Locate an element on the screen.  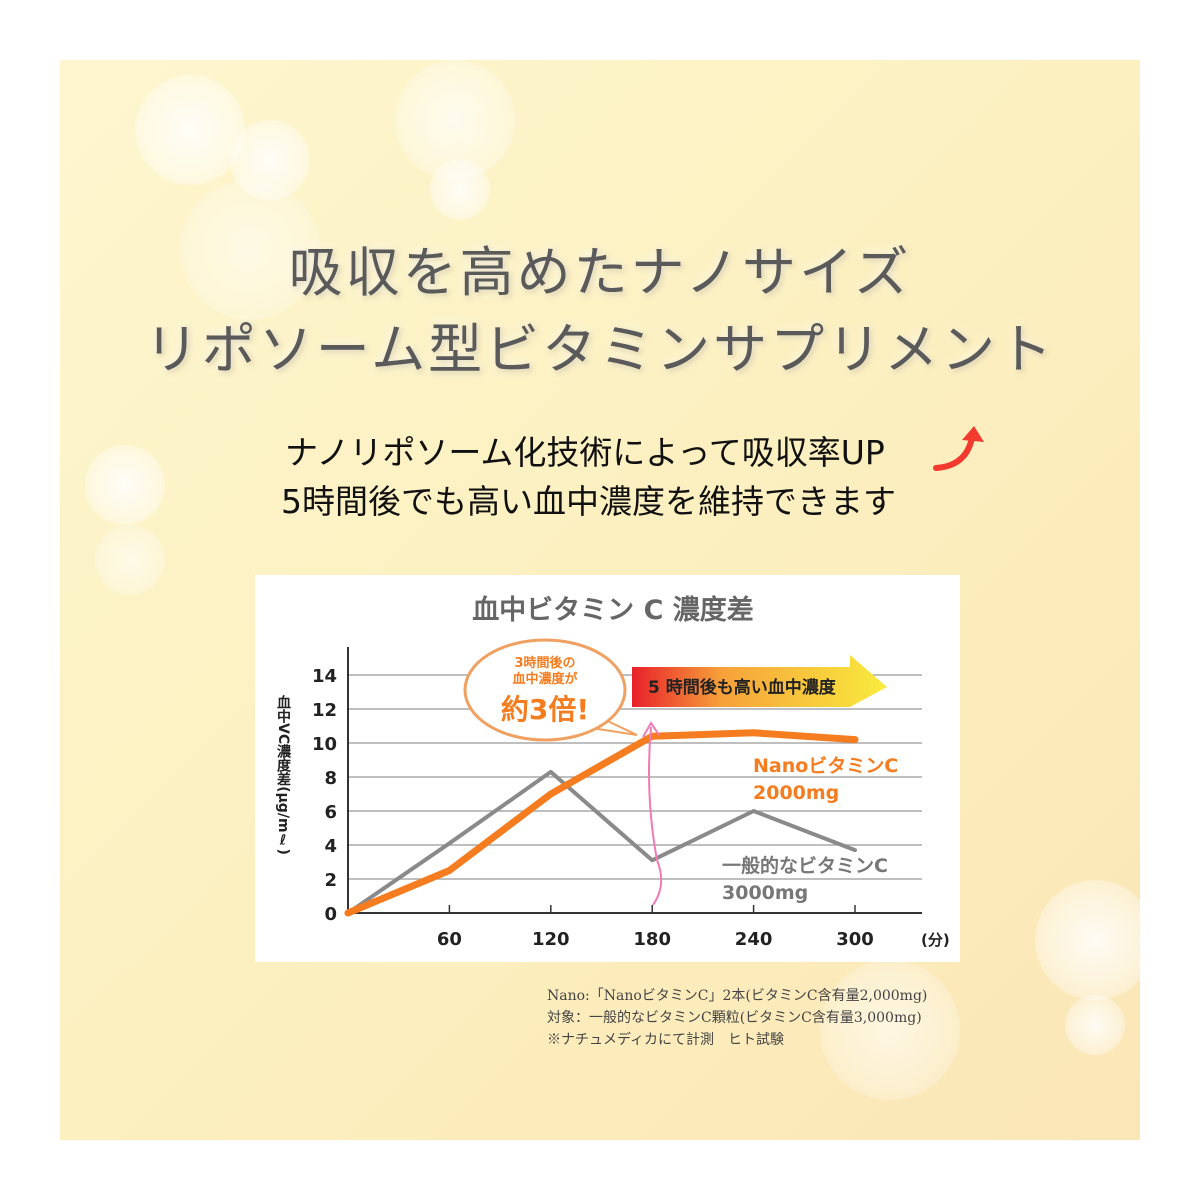
footnote-2: 対象：一般的なビタミンC顆粒(ビタミンC含有量3,000mg) is located at coordinates (734, 1018).